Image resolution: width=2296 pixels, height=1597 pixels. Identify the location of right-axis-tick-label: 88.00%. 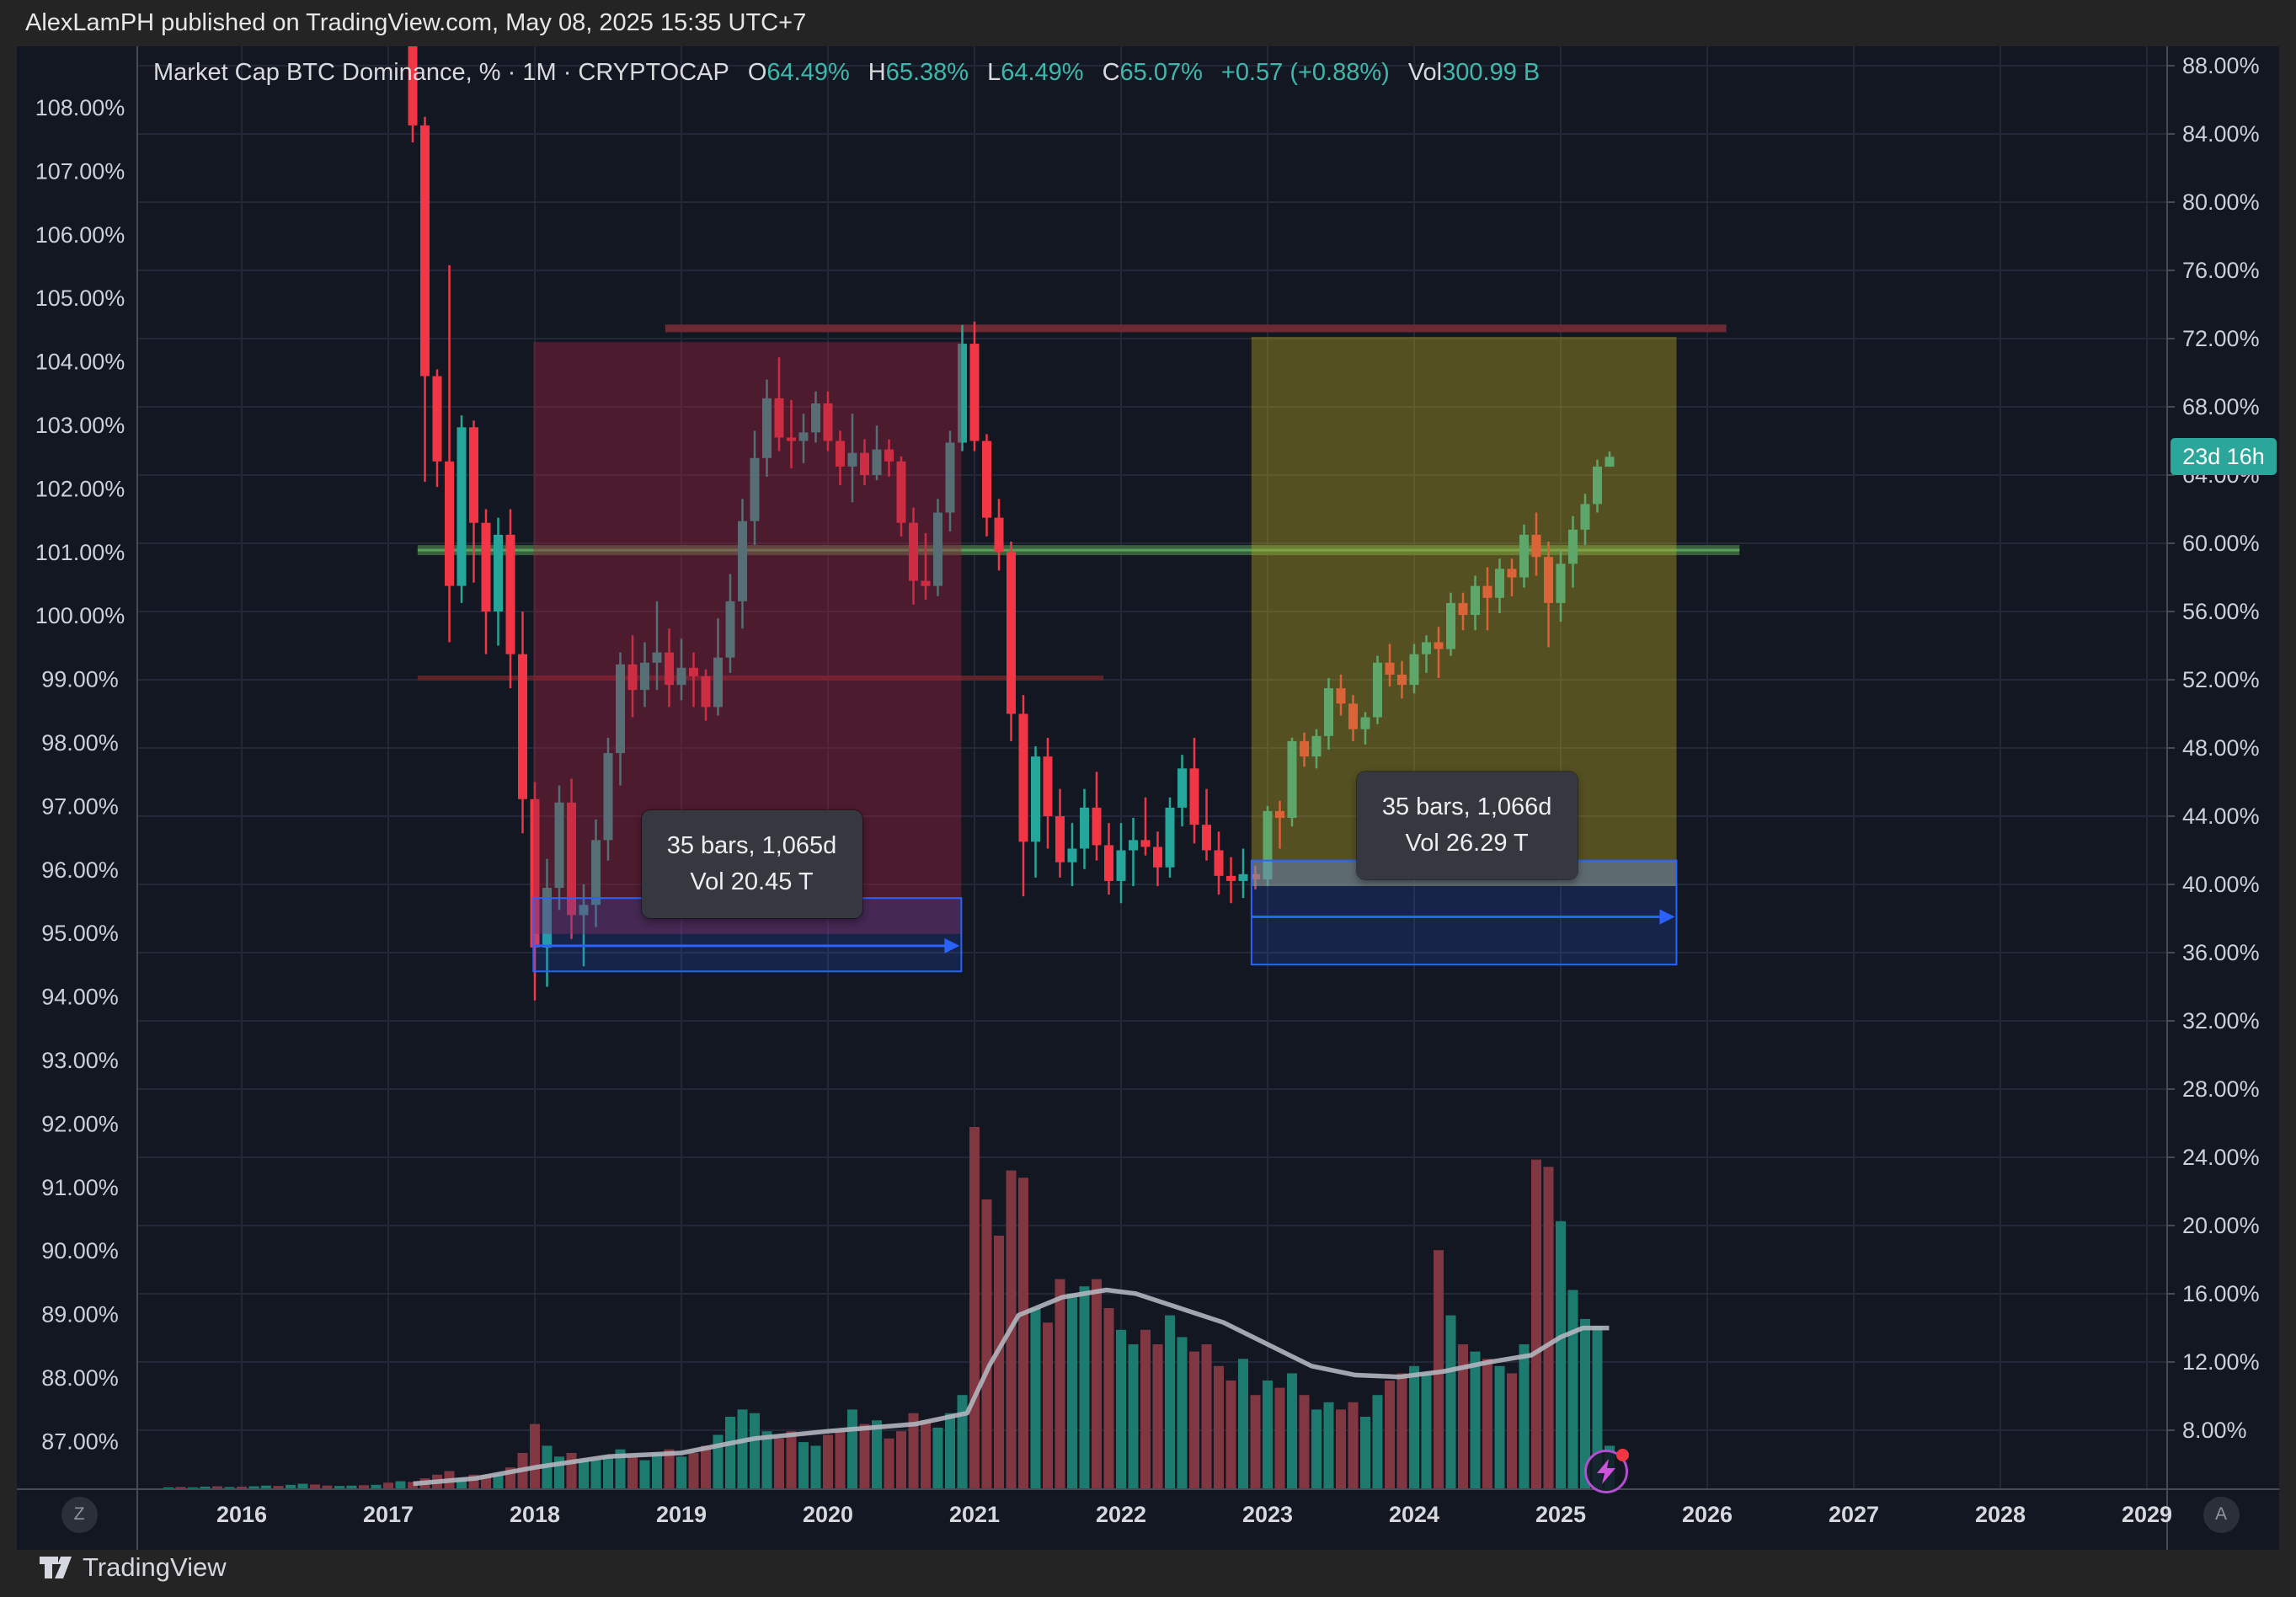
(2221, 65).